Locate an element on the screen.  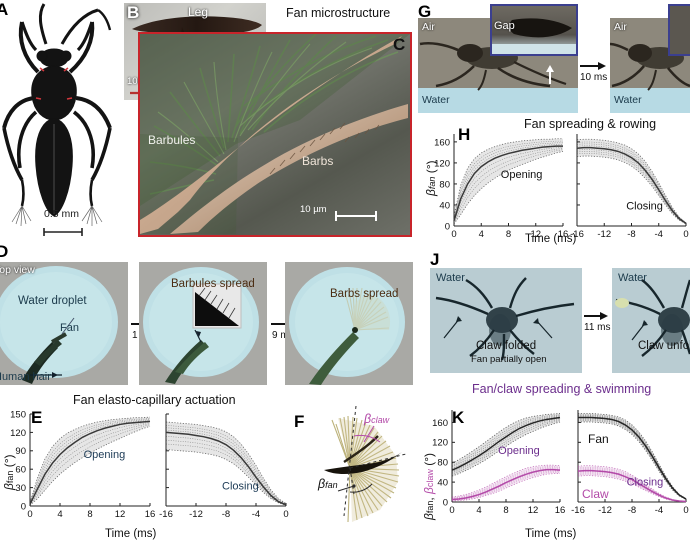
panel-k-label: K is located at coordinates (458, 417).